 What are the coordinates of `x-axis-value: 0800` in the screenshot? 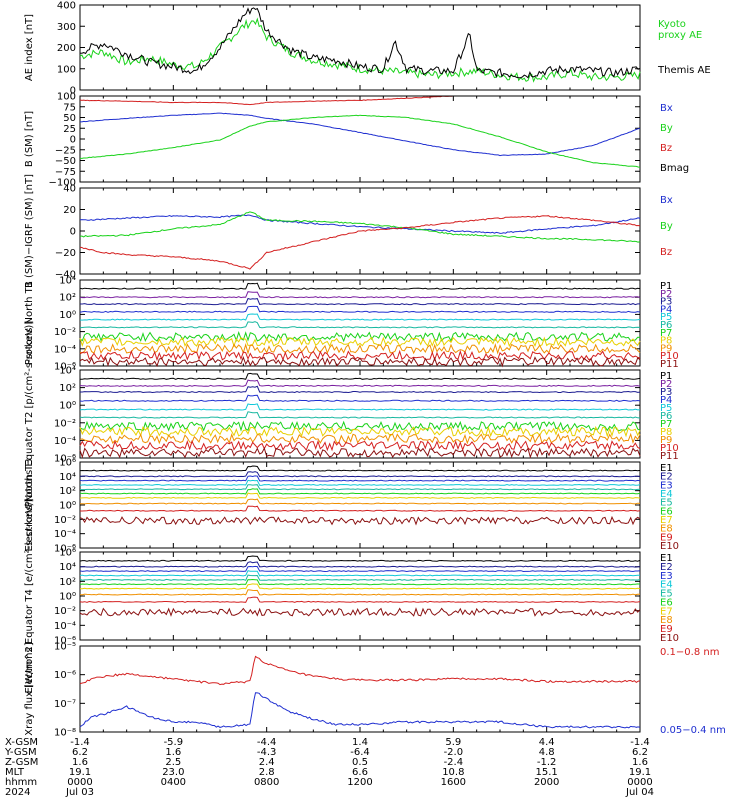 It's located at (266, 782).